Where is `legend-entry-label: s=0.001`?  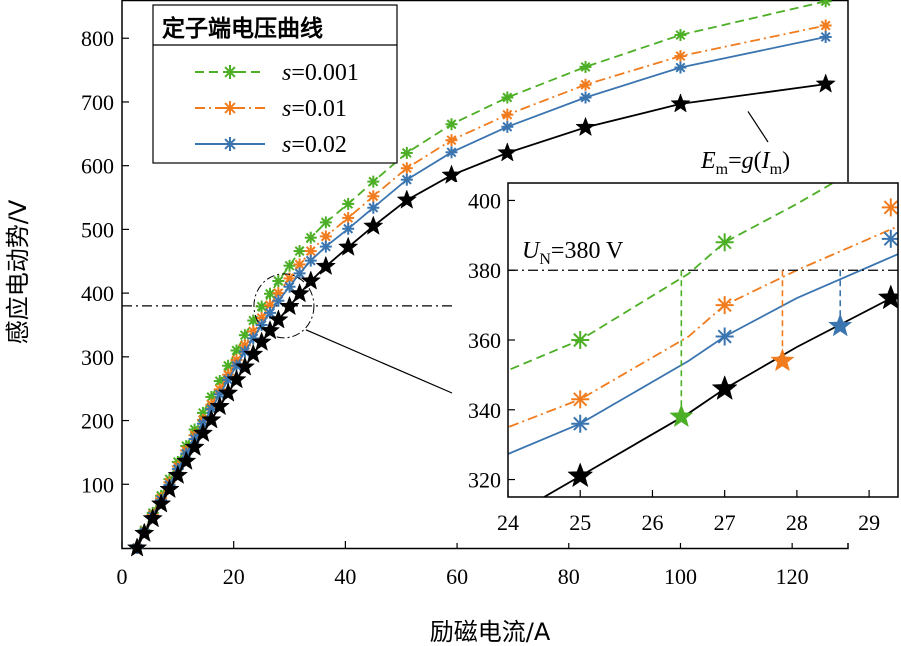 legend-entry-label: s=0.001 is located at coordinates (320, 73).